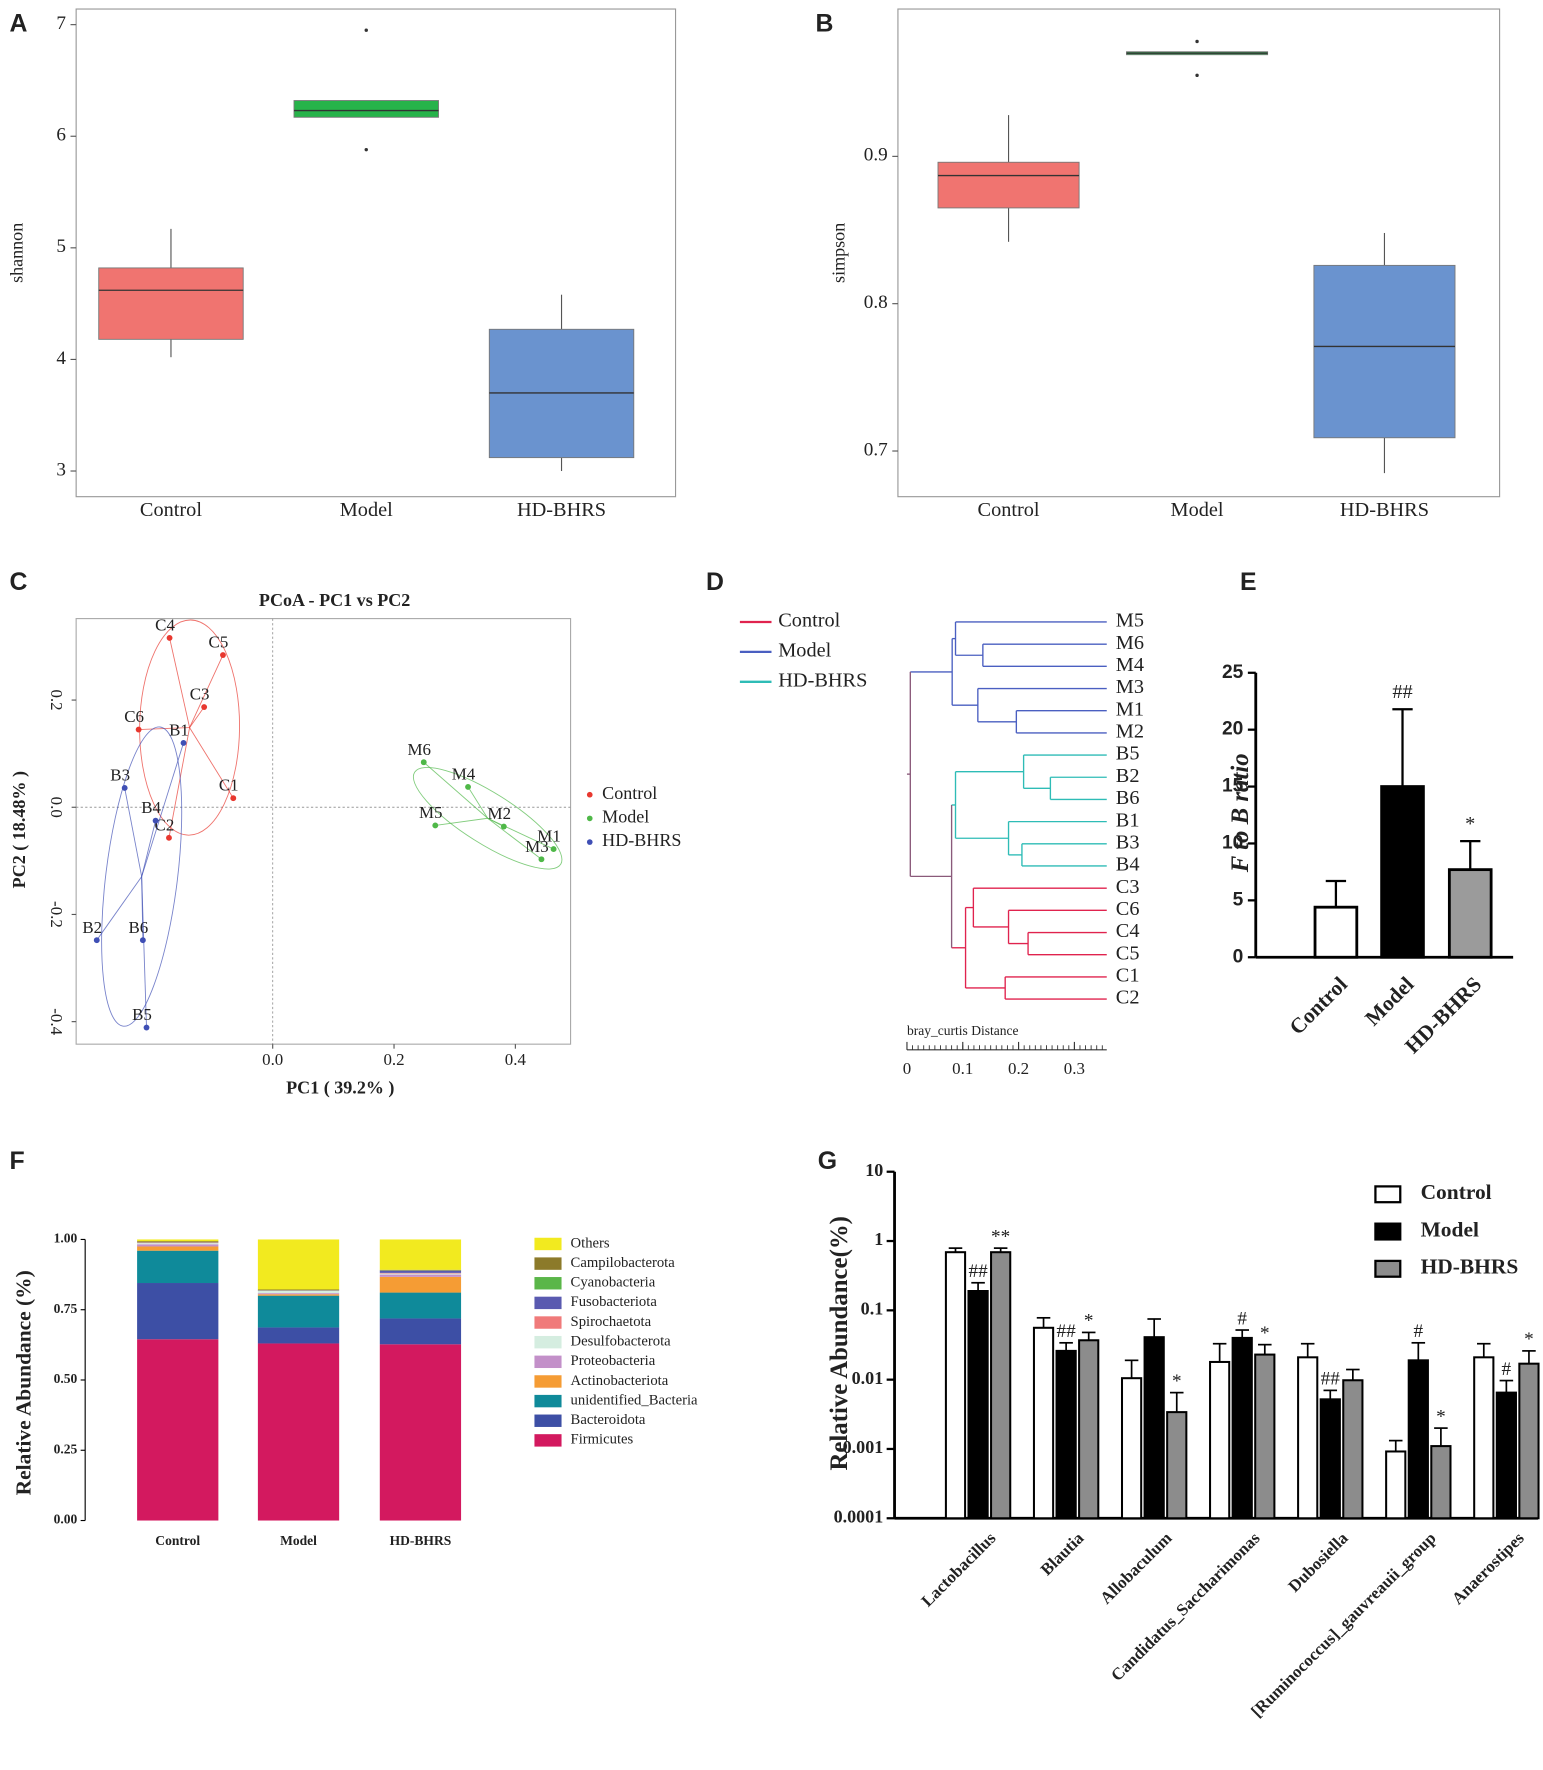  I want to click on chart-title: PCoA - PC1 vs PC2, so click(334, 600).